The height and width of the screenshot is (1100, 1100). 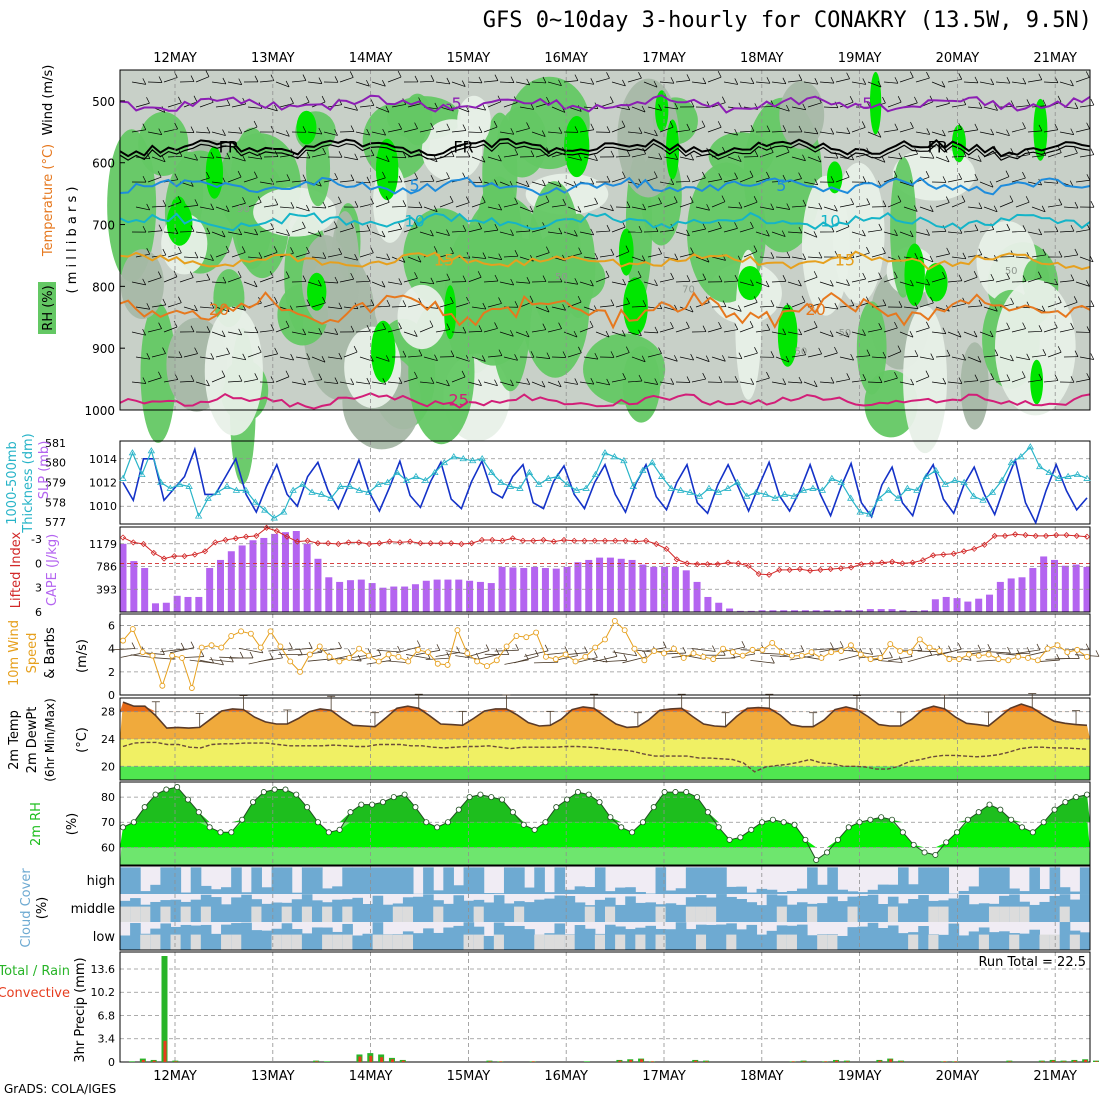 I want to click on rh-contour-label: 50, so click(x=1011, y=271).